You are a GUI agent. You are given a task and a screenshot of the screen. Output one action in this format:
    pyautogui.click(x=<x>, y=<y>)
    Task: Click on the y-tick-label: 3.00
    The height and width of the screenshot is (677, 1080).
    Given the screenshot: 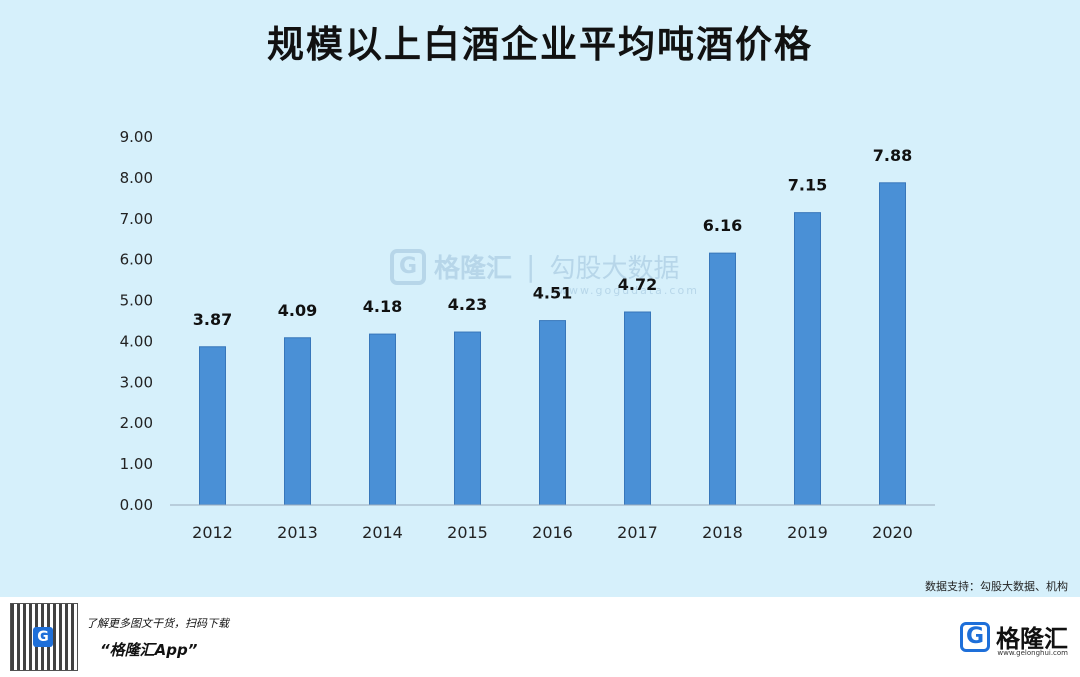 What is the action you would take?
    pyautogui.click(x=136, y=382)
    